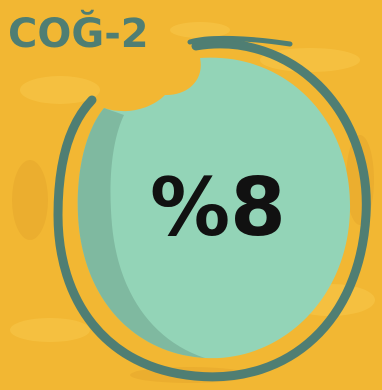  What do you see at coordinates (218, 207) in the screenshot?
I see `percentage-value: %8` at bounding box center [218, 207].